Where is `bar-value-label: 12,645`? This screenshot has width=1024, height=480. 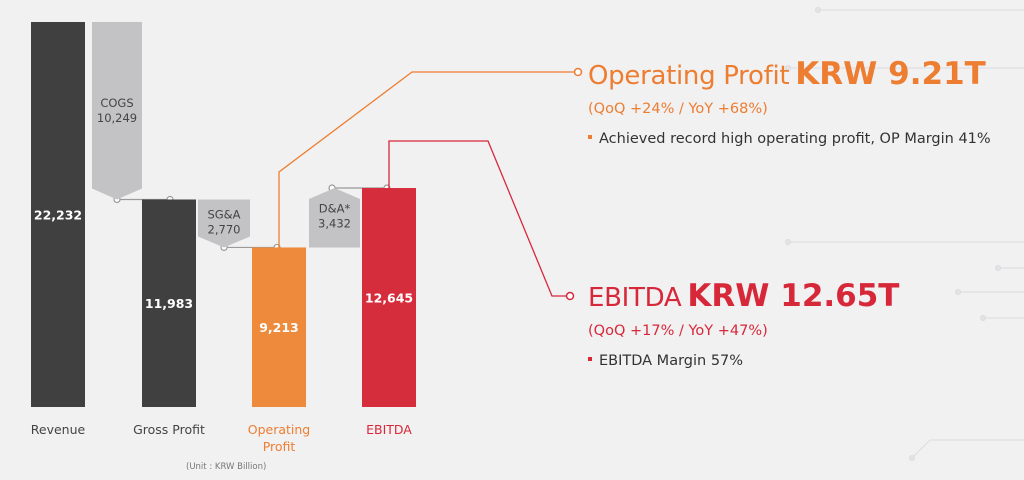
bar-value-label: 12,645 is located at coordinates (389, 298).